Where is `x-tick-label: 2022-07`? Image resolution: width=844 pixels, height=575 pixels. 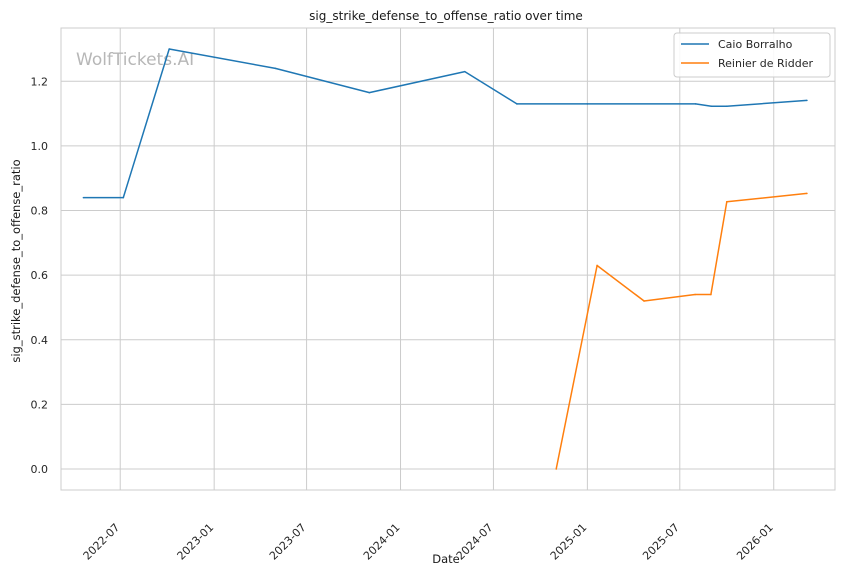
x-tick-label: 2022-07 is located at coordinates (102, 542).